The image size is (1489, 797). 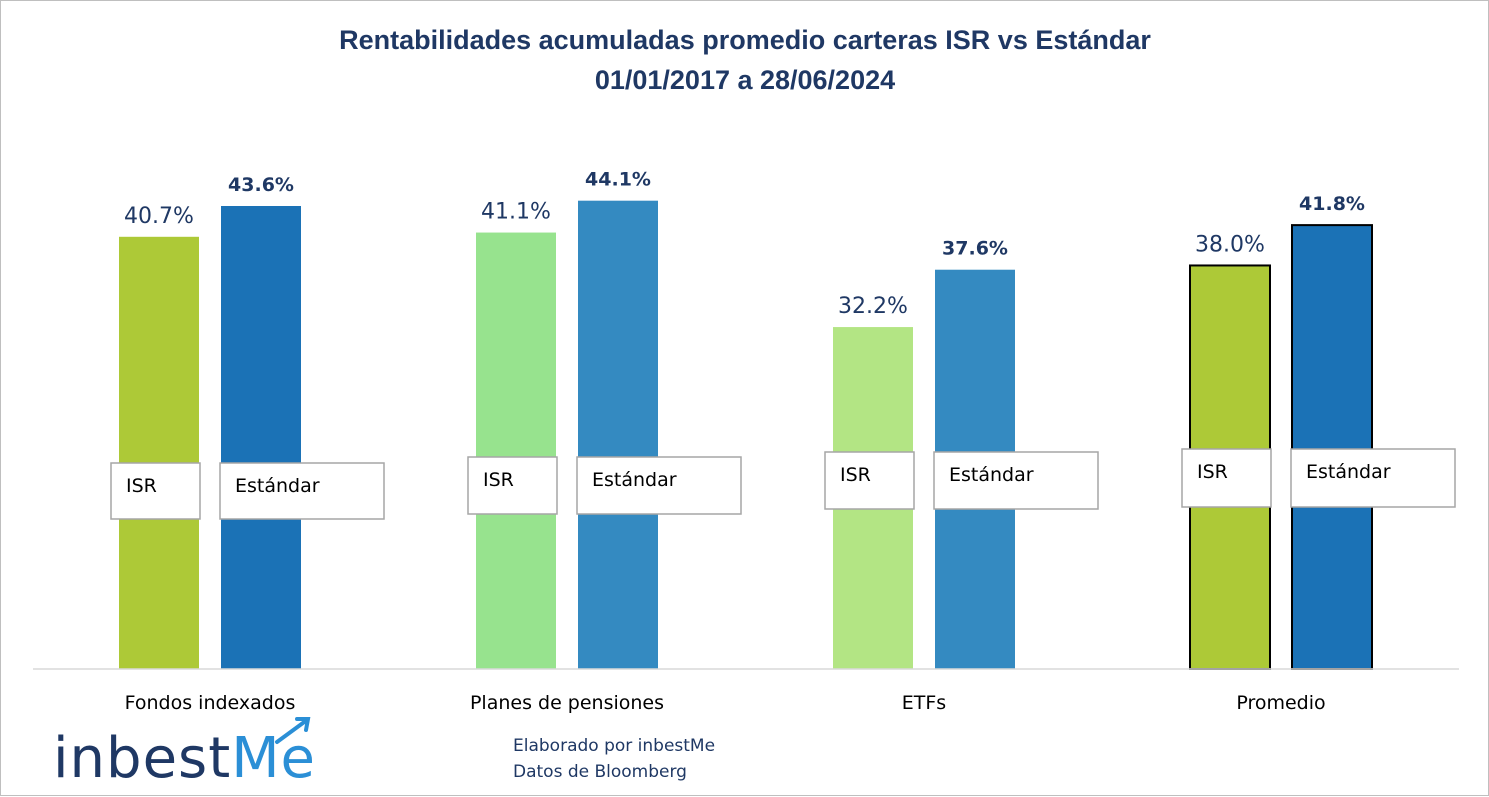 I want to click on category-label-3: Promedio, so click(x=1280, y=703).